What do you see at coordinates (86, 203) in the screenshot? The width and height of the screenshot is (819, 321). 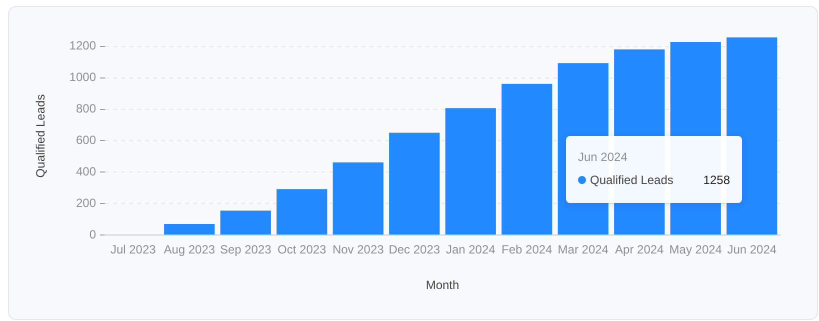 I see `y-tick-label: 200` at bounding box center [86, 203].